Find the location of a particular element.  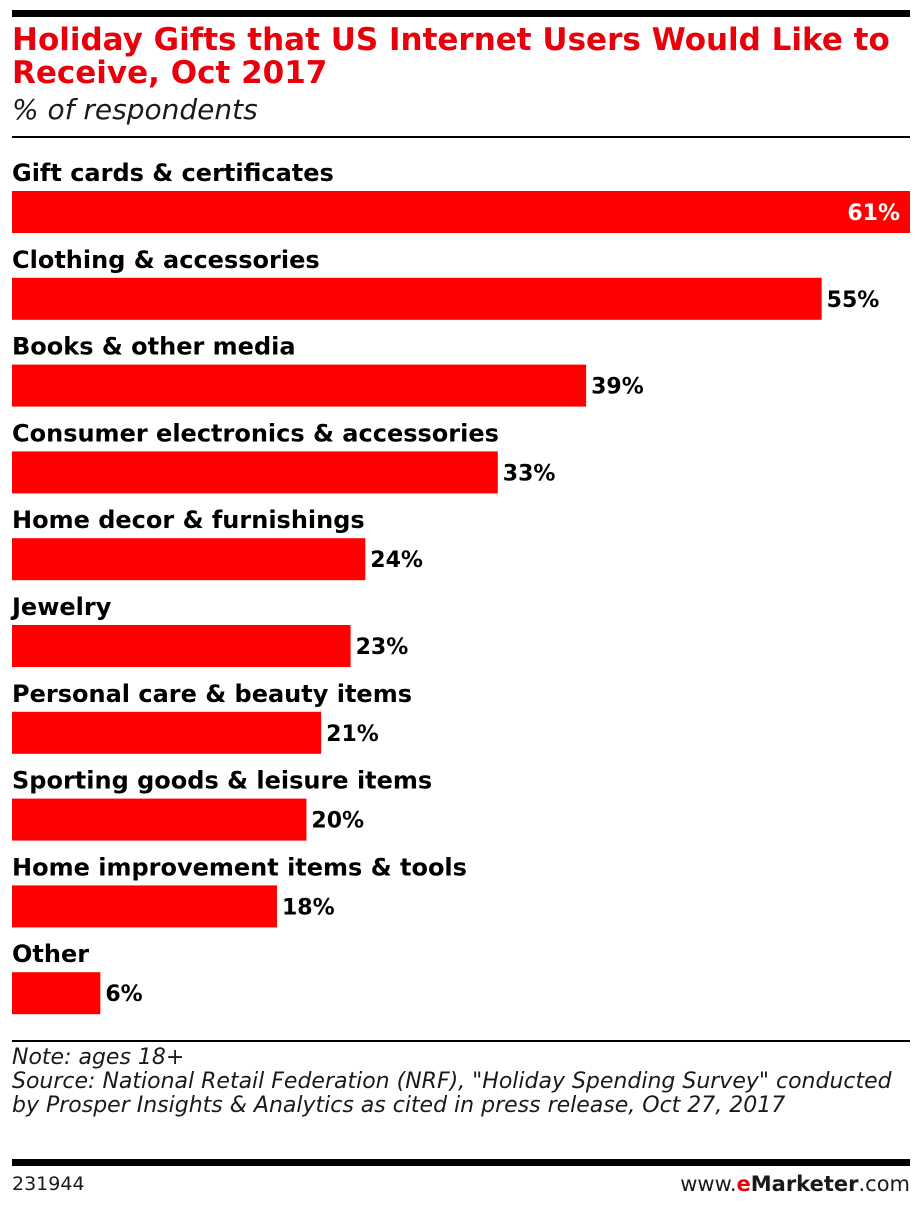

bottom-rule is located at coordinates (461, 1162).